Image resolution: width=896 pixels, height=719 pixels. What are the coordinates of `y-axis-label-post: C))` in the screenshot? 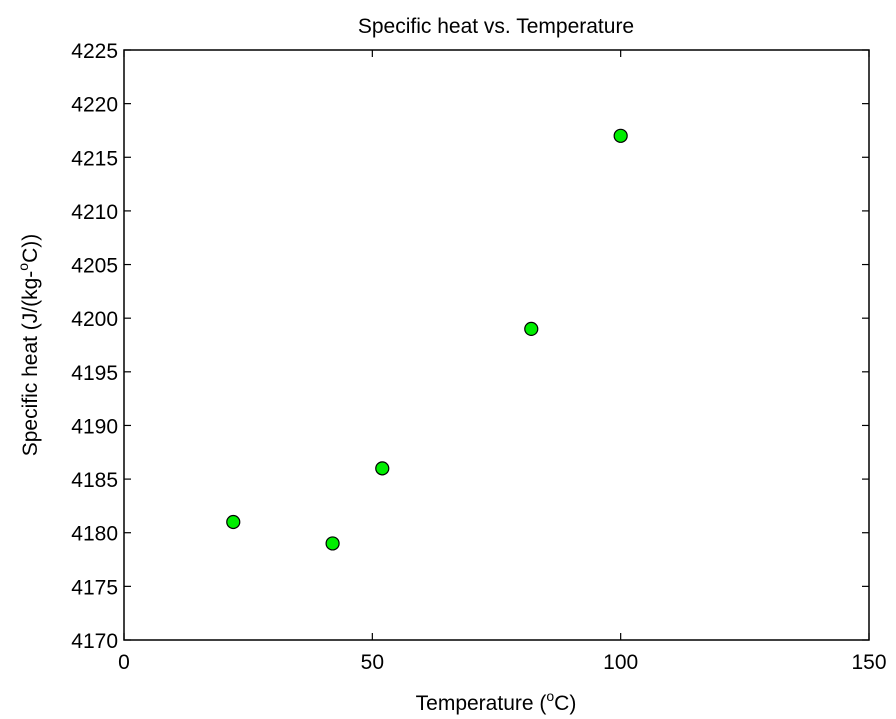 It's located at (30, 248).